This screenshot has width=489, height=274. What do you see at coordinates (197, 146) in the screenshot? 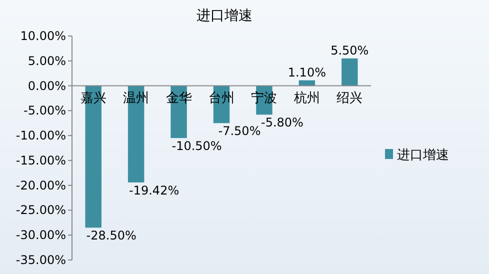
I see `data-label: -10.50%` at bounding box center [197, 146].